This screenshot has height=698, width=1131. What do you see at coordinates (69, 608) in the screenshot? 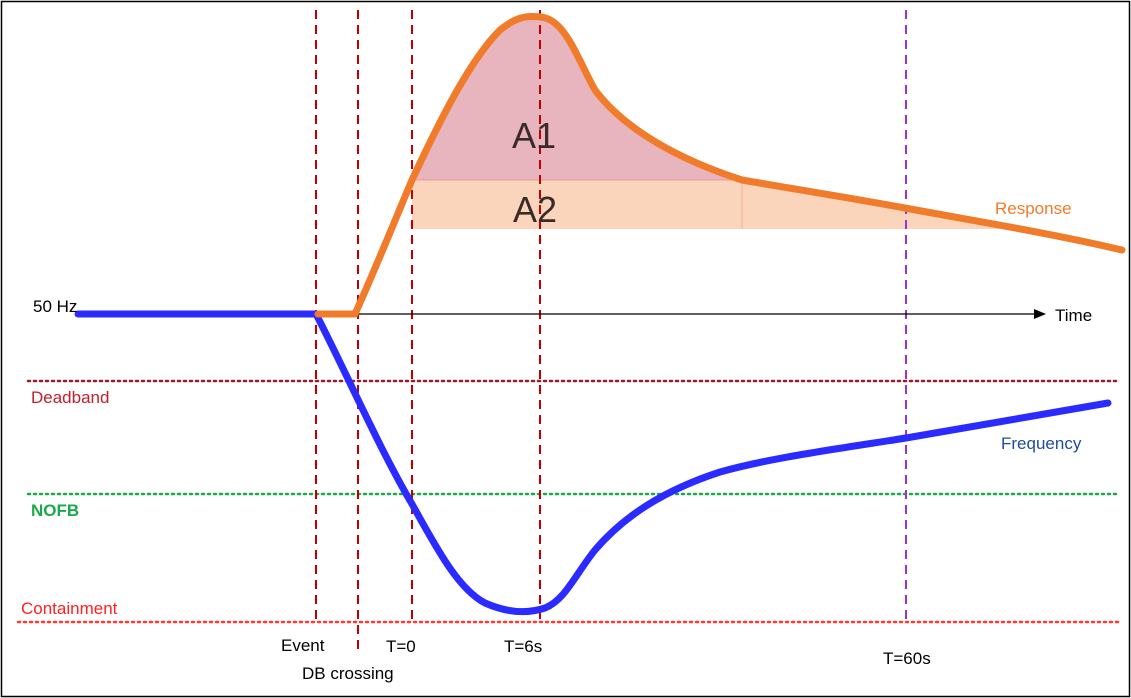
I see `containment-label: Containment` at bounding box center [69, 608].